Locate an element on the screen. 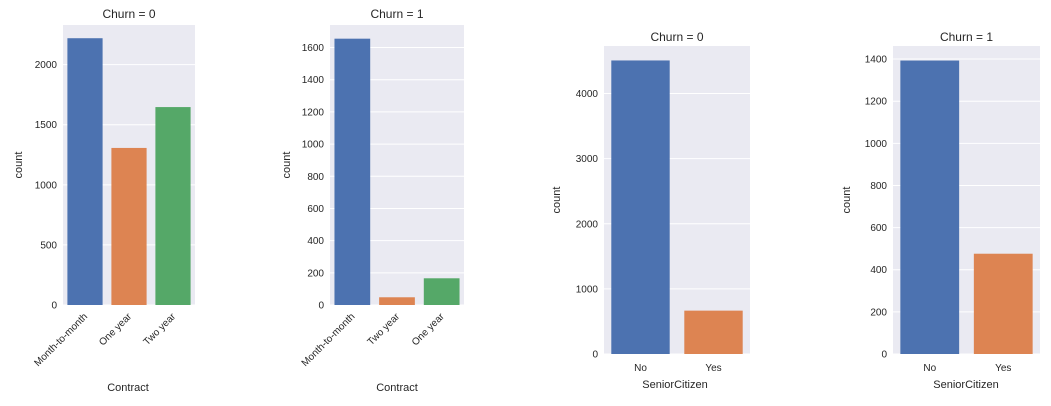 This screenshot has height=406, width=1051. chart2-ytick-label: 800 is located at coordinates (315, 177).